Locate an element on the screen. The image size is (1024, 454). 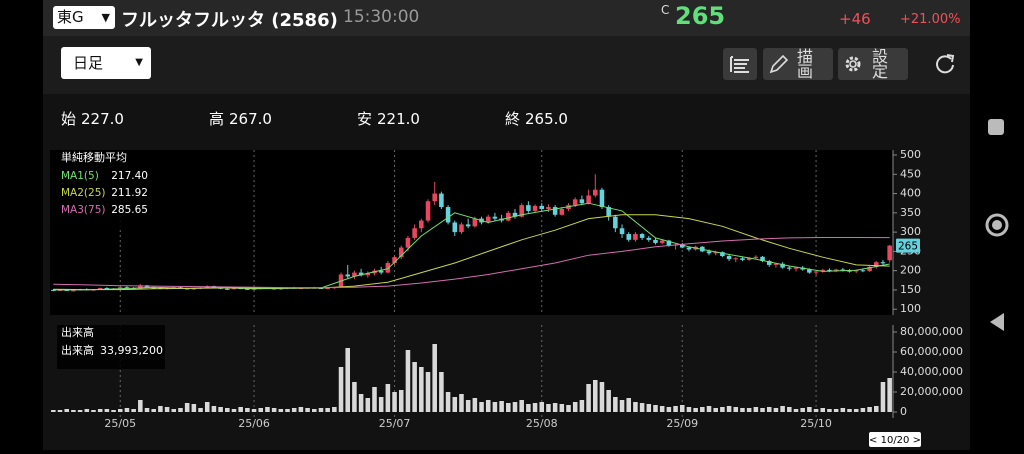
x-tick-label: 25/10 is located at coordinates (816, 423).